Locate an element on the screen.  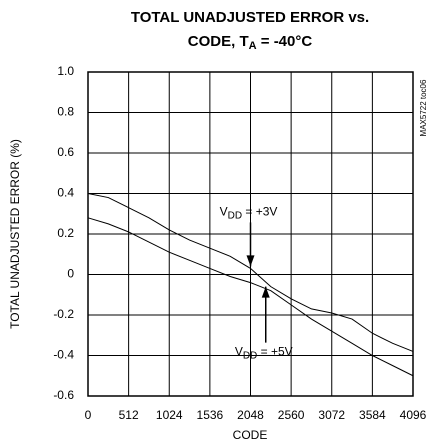
x-tick-label: 1024 is located at coordinates (169, 415).